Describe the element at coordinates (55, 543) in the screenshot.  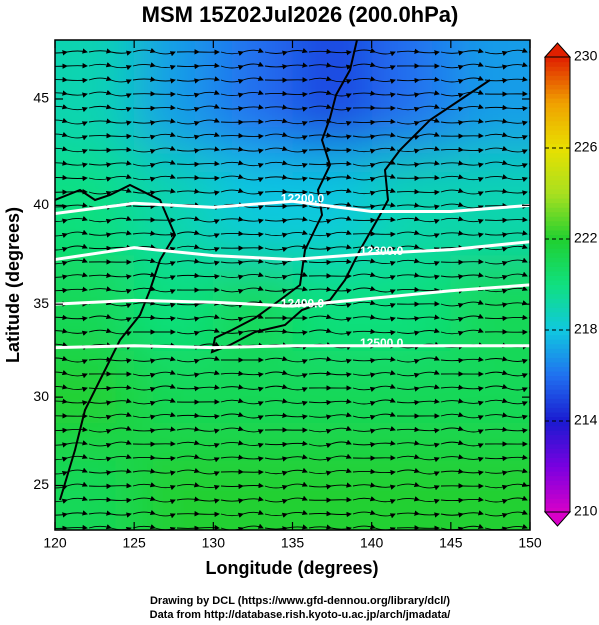
I see `x-tick-label: 120` at that location.